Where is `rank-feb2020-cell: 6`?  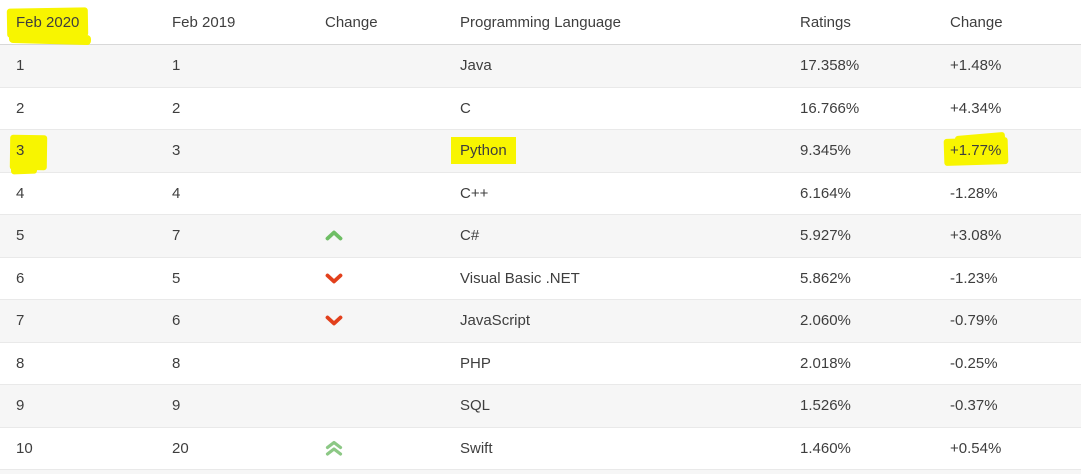 rank-feb2020-cell: 6 is located at coordinates (78, 279).